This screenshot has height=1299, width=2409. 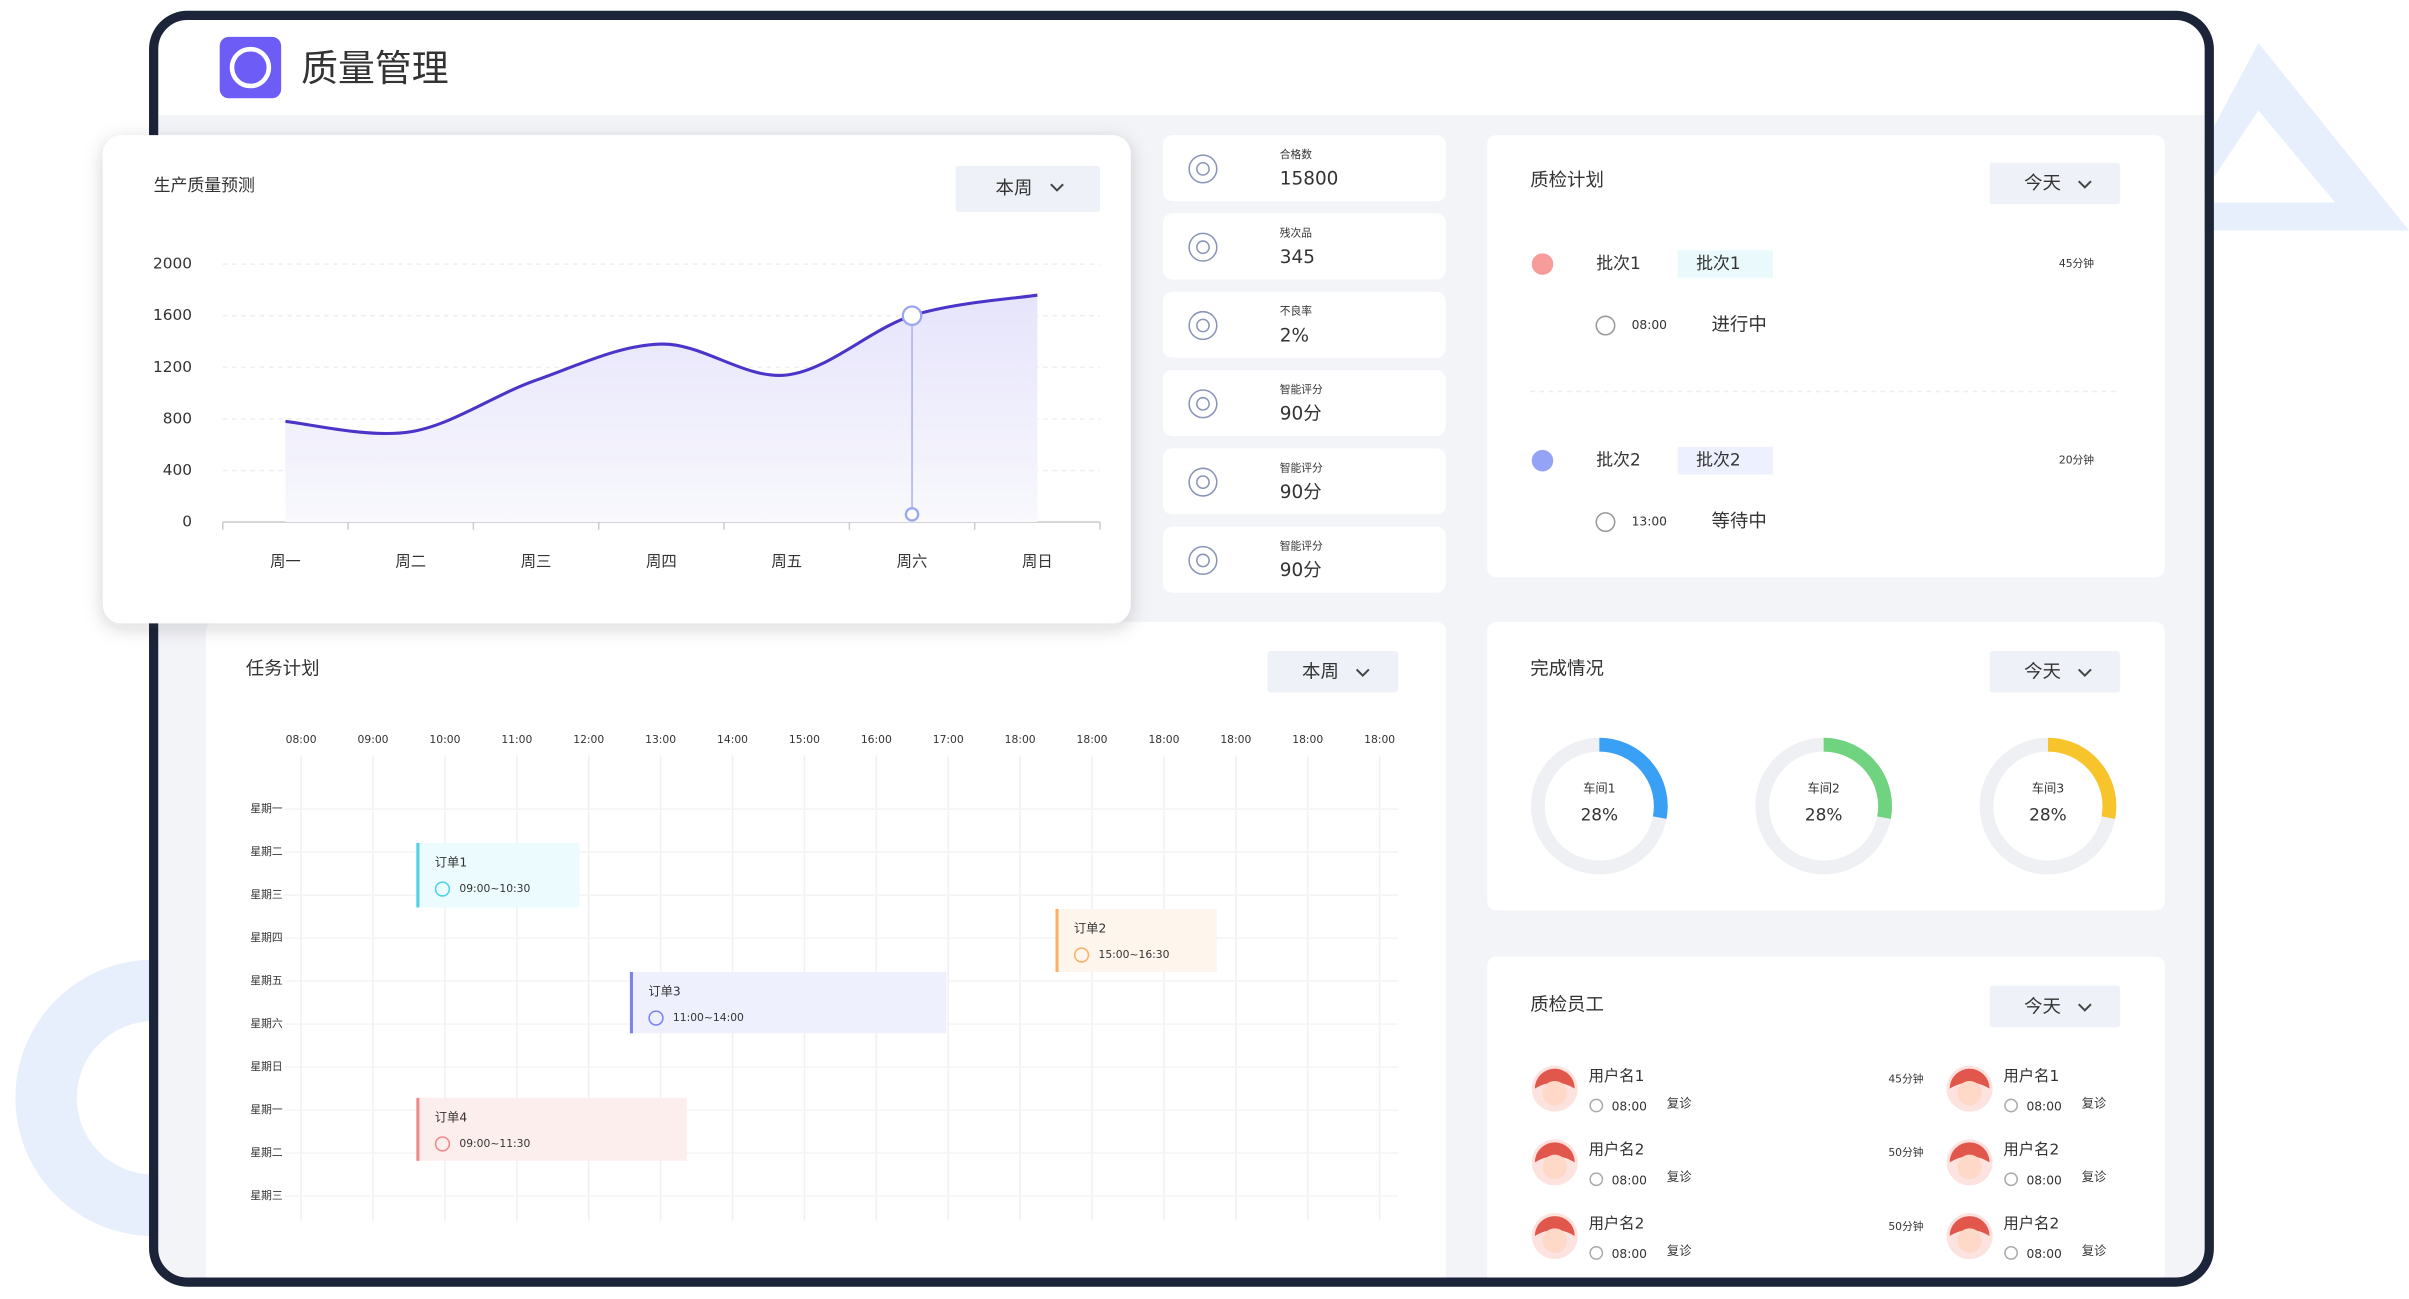 I want to click on label: 残次品, so click(x=1296, y=232).